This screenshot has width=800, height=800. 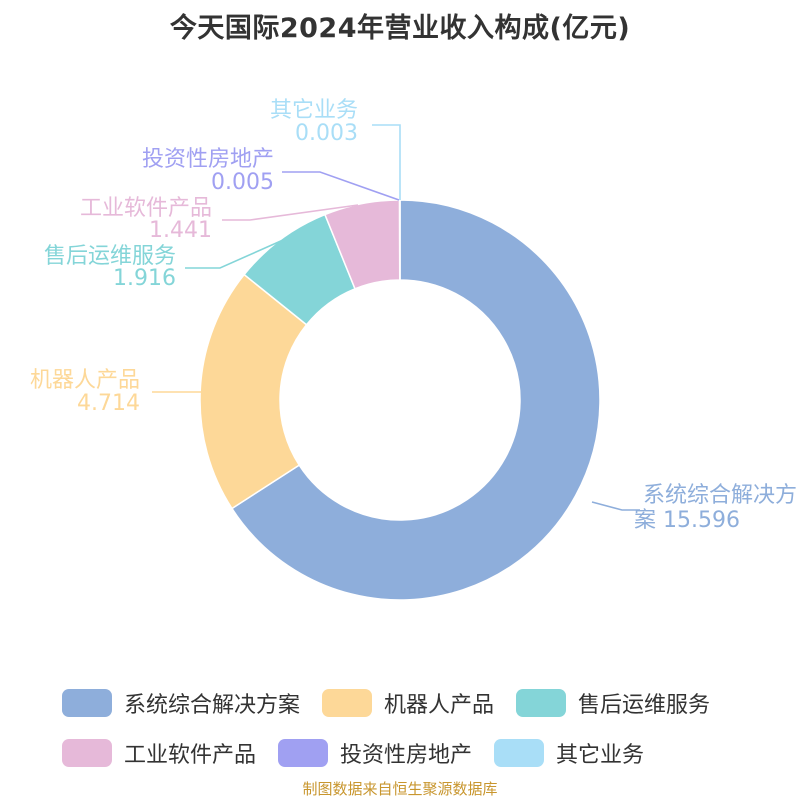 What do you see at coordinates (439, 705) in the screenshot?
I see `legend-label: 机器人产品` at bounding box center [439, 705].